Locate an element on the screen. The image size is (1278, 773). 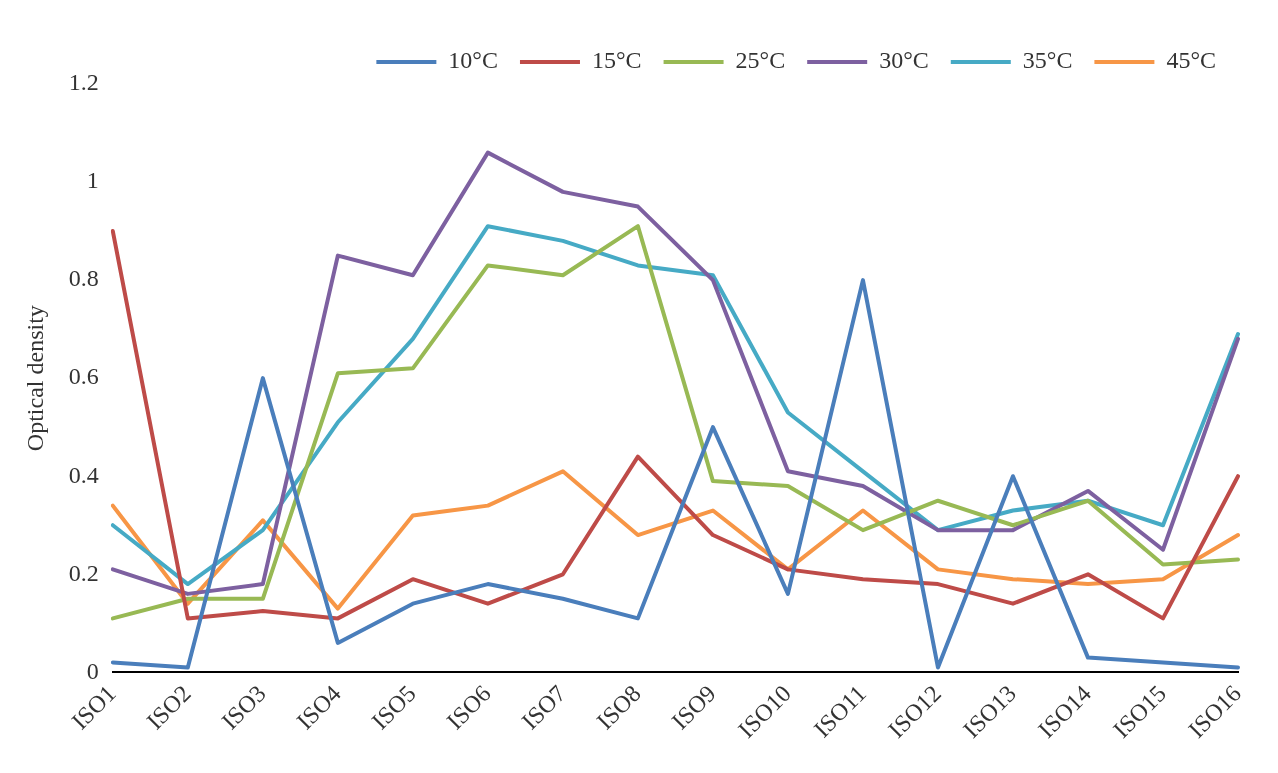
legend-label: 10°C is located at coordinates (473, 60).